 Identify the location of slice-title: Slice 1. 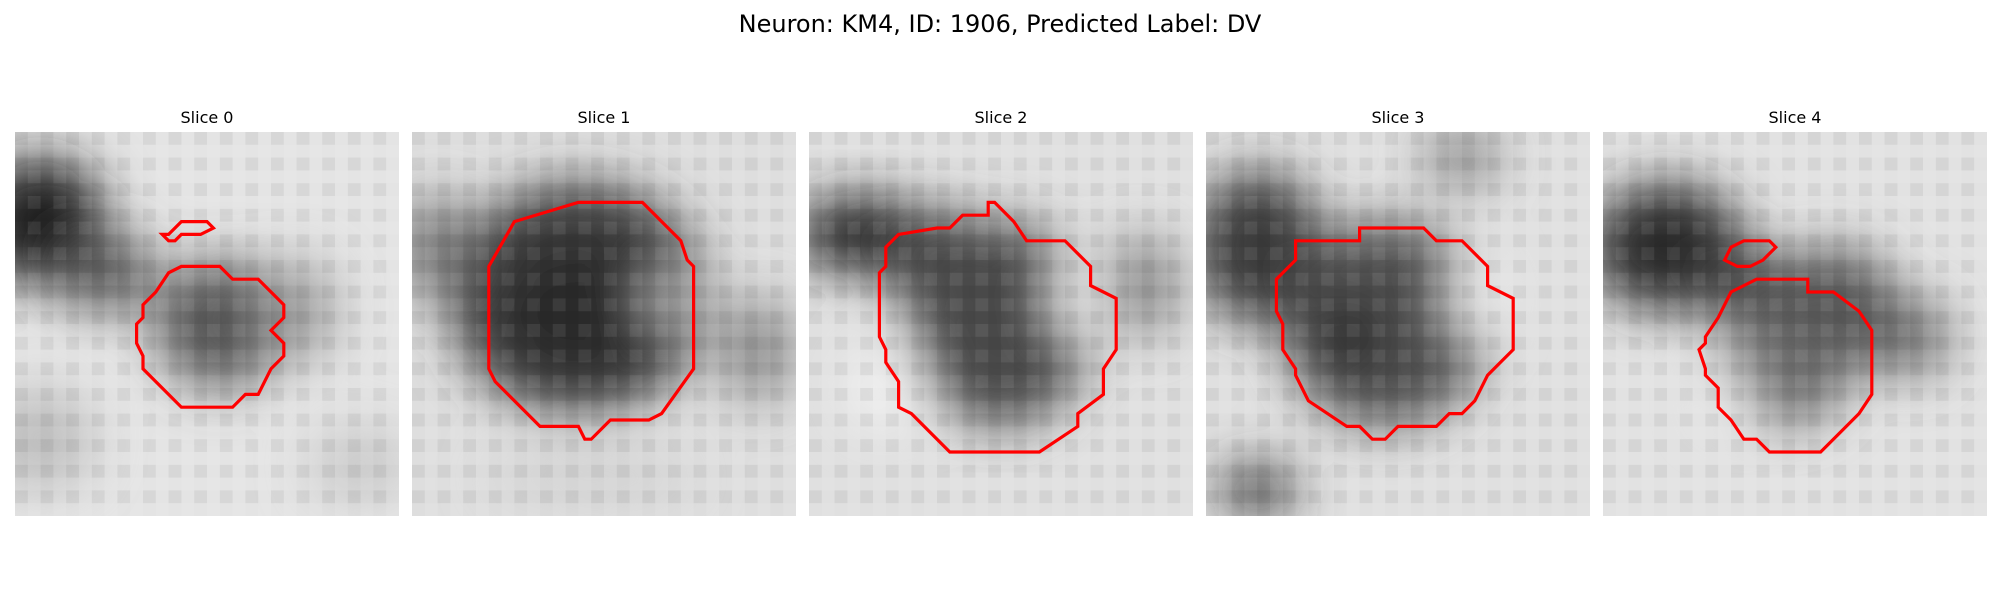
(604, 117).